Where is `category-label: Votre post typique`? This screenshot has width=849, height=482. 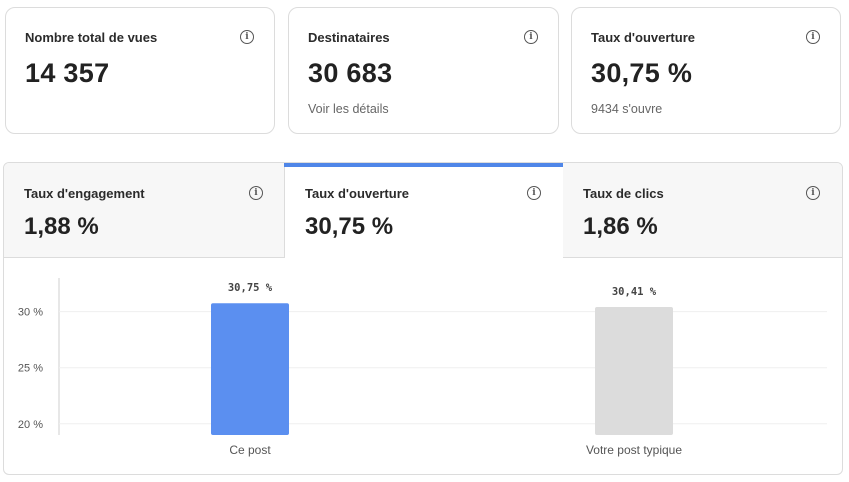
category-label: Votre post typique is located at coordinates (634, 450).